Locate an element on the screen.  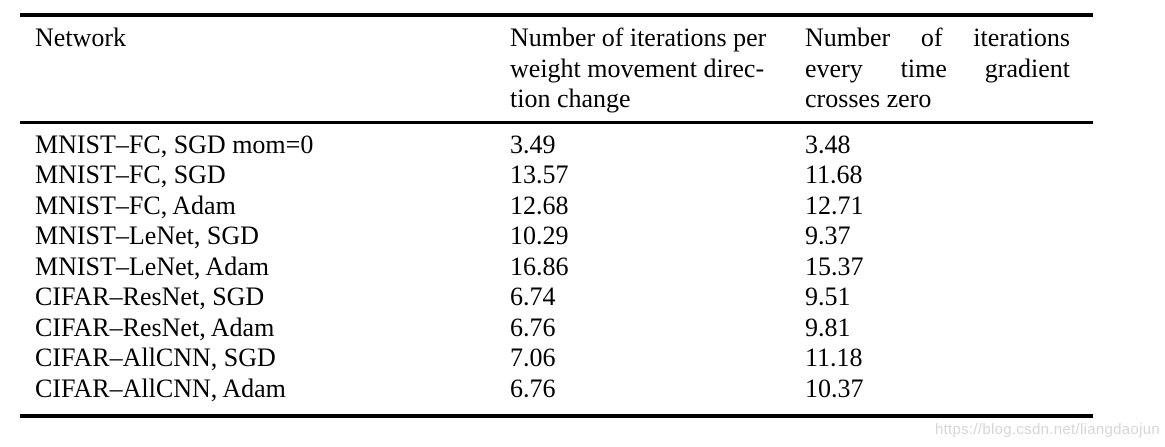
table-row: CIFAR–AllCNN, Adam 6.76 10.37 is located at coordinates (564, 389).